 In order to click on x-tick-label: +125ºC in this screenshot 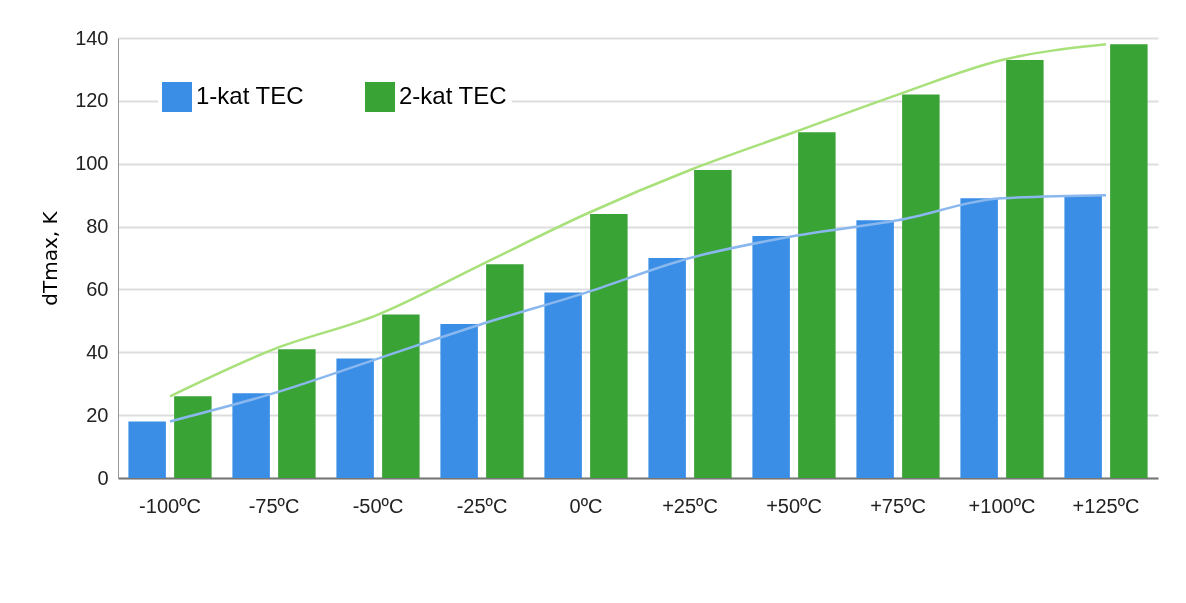, I will do `click(1106, 505)`.